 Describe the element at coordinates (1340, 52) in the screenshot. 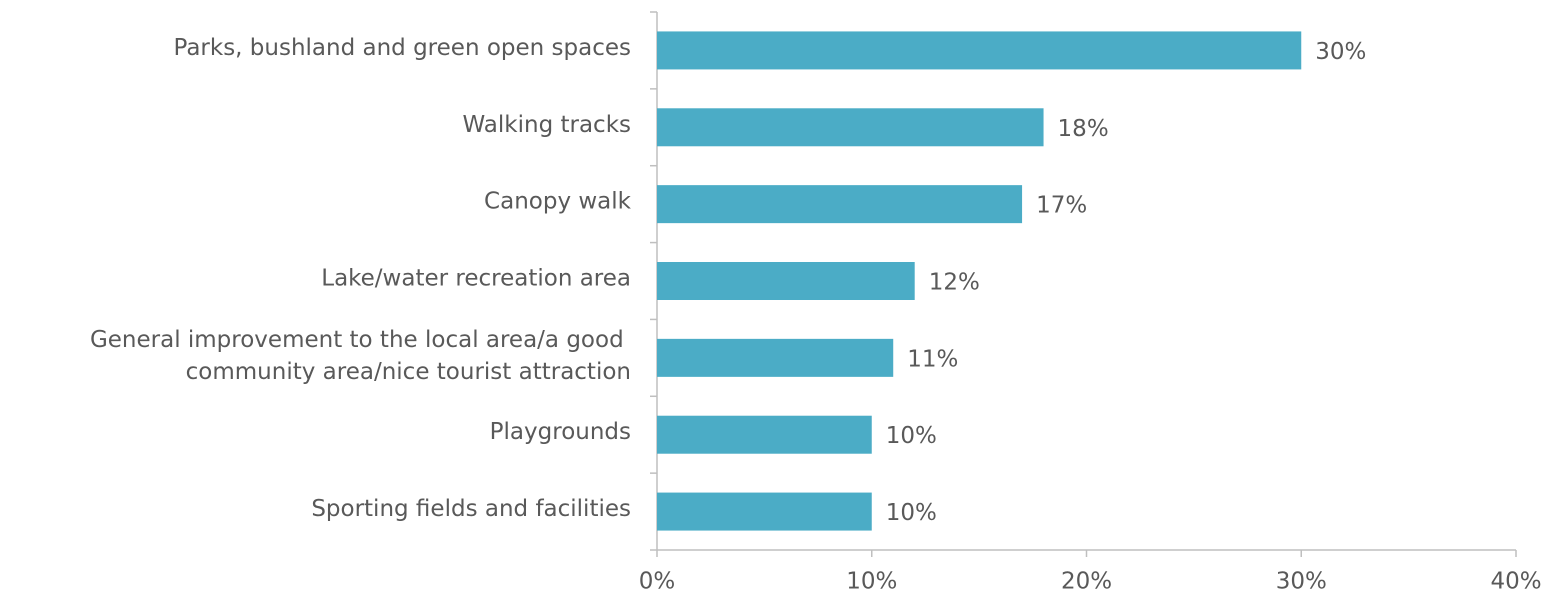

I see `data-label: 30%` at that location.